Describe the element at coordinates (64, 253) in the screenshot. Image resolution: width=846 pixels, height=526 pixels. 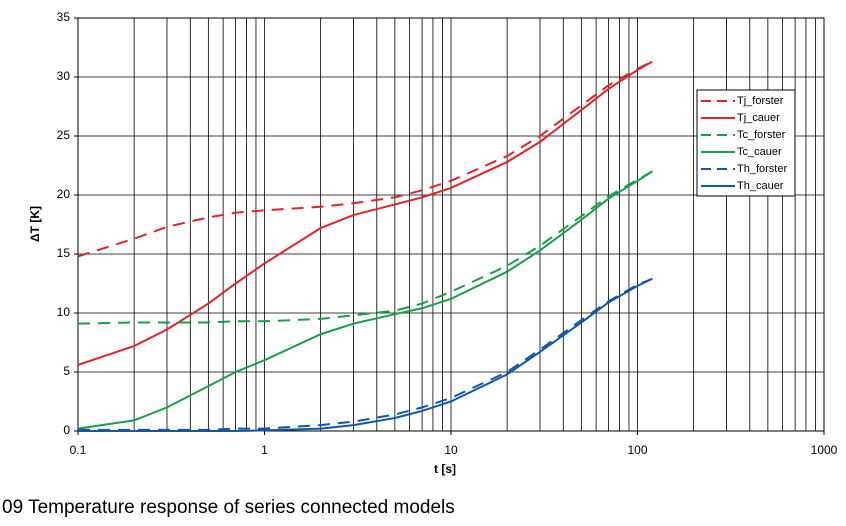
I see `y-tick-label: 15` at that location.